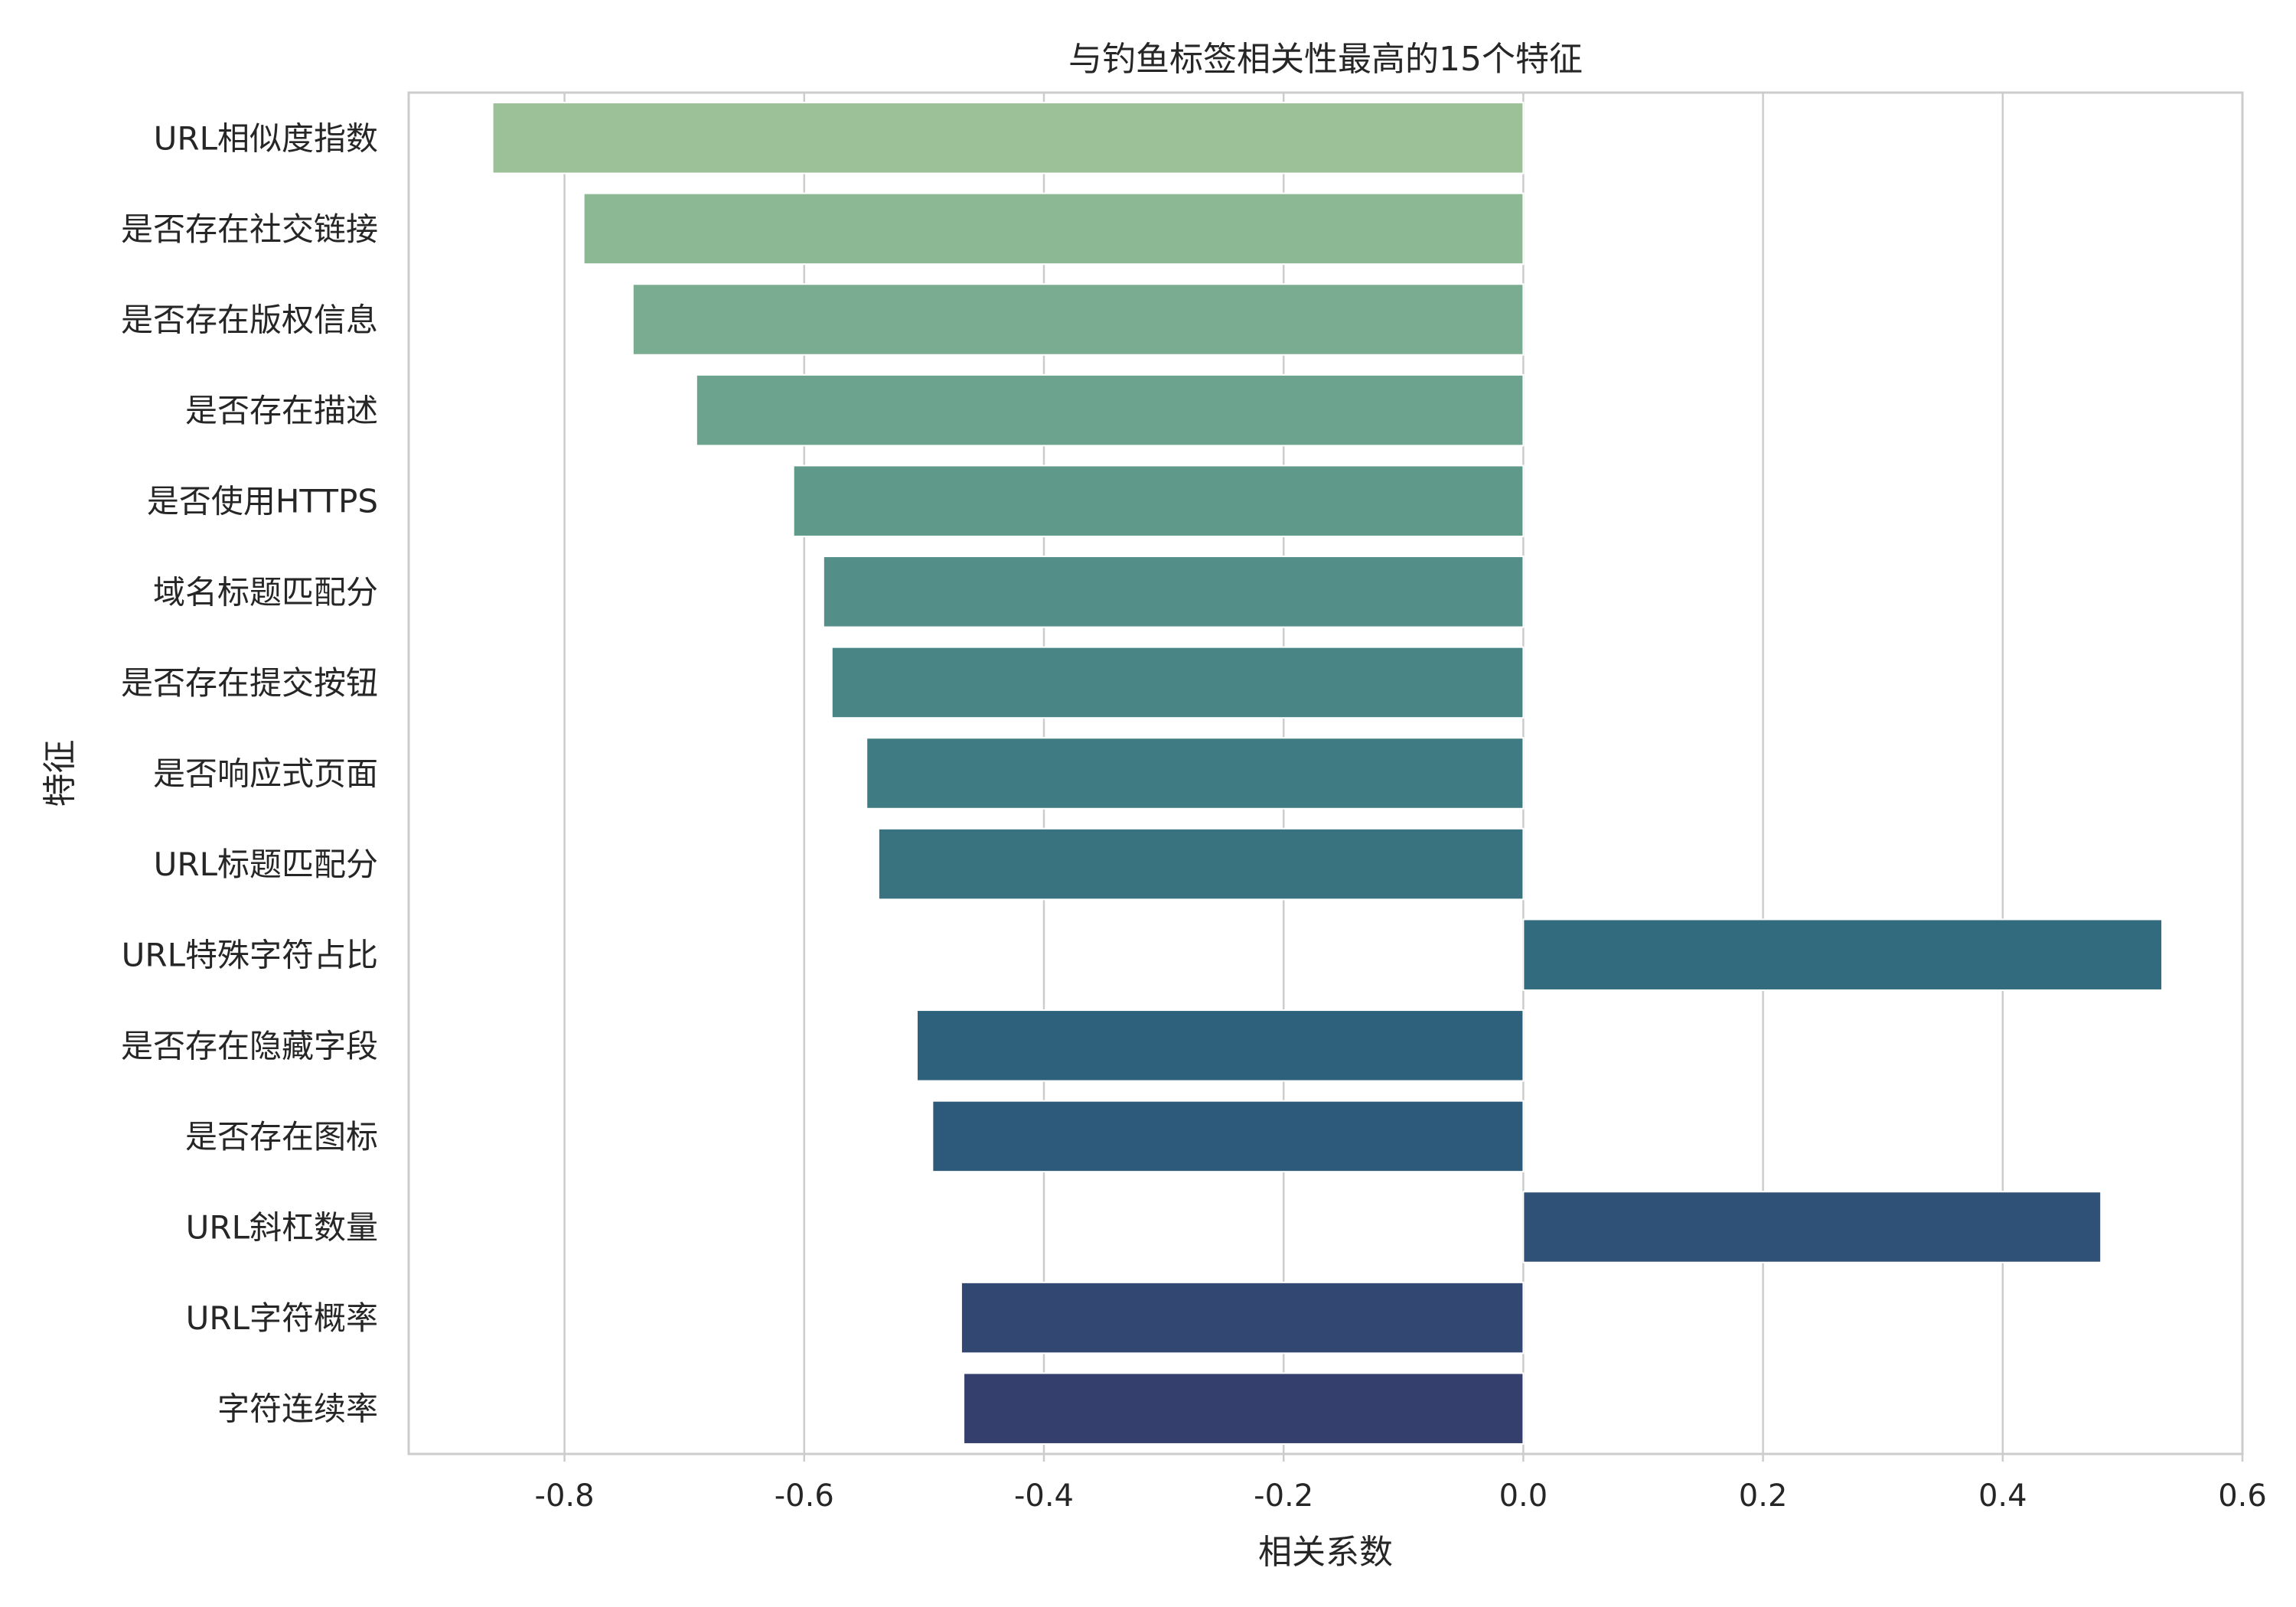 The width and height of the screenshot is (2296, 1607). What do you see at coordinates (249, 1045) in the screenshot?
I see `y-tick-label: 是否存在隐藏字段` at bounding box center [249, 1045].